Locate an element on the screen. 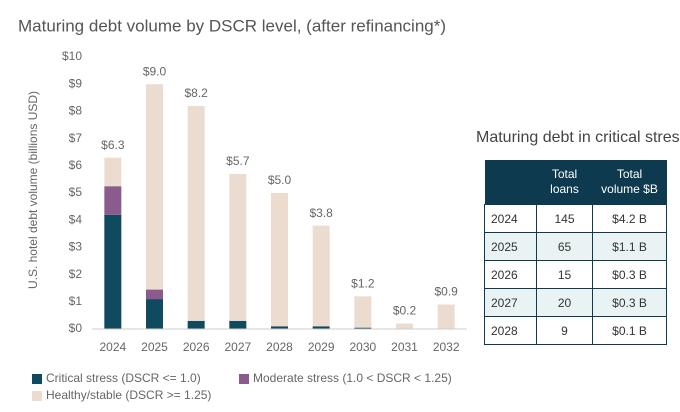 Image resolution: width=680 pixels, height=412 pixels. x-tick-label: 2025 is located at coordinates (154, 347).